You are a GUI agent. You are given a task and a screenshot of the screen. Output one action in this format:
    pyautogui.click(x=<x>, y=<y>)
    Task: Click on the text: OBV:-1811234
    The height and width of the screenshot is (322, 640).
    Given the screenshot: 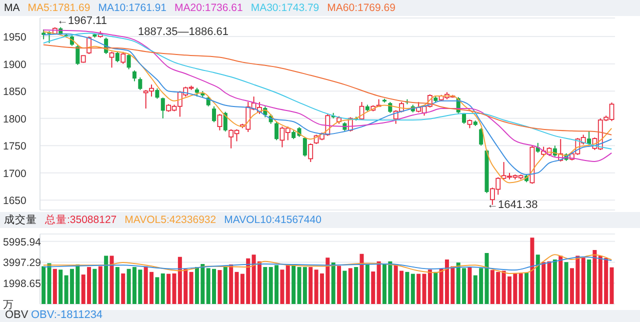 What is the action you would take?
    pyautogui.click(x=67, y=315)
    